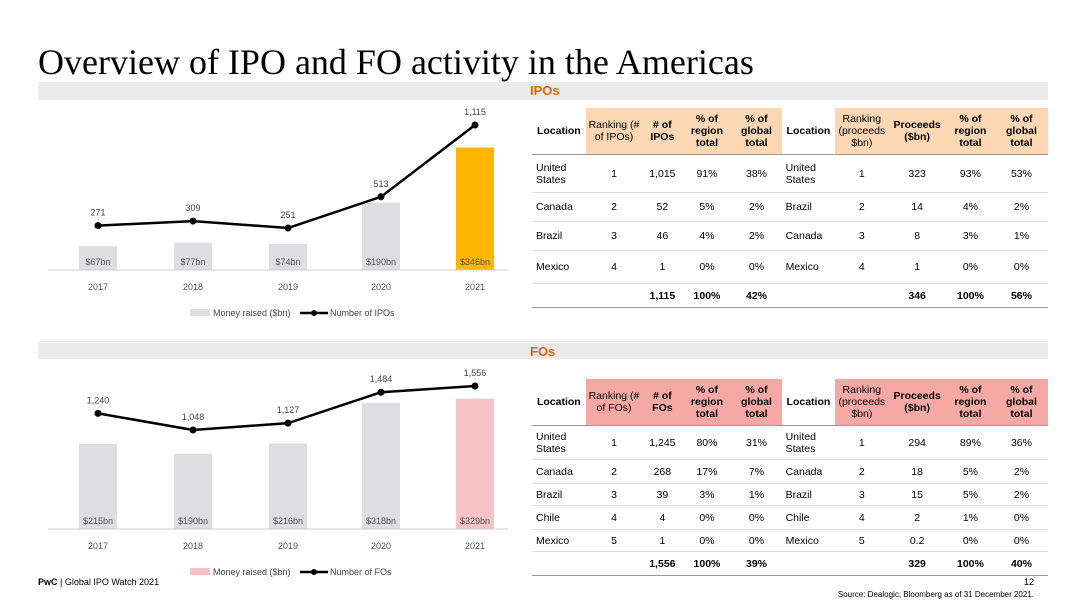 This screenshot has width=1080, height=608. Describe the element at coordinates (756, 295) in the screenshot. I see `table-total-cell: 42%` at that location.